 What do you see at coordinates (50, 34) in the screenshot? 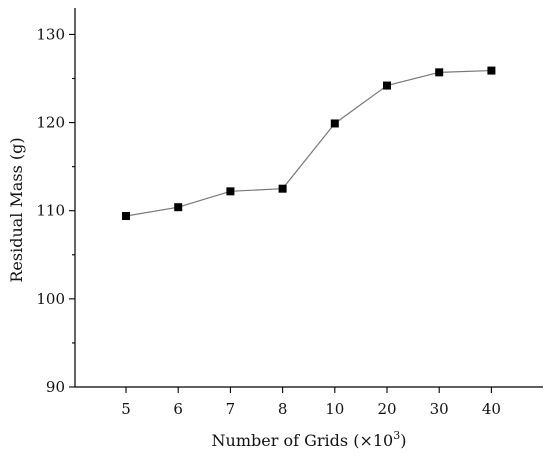
I see `y-tick-label: 130` at bounding box center [50, 34].